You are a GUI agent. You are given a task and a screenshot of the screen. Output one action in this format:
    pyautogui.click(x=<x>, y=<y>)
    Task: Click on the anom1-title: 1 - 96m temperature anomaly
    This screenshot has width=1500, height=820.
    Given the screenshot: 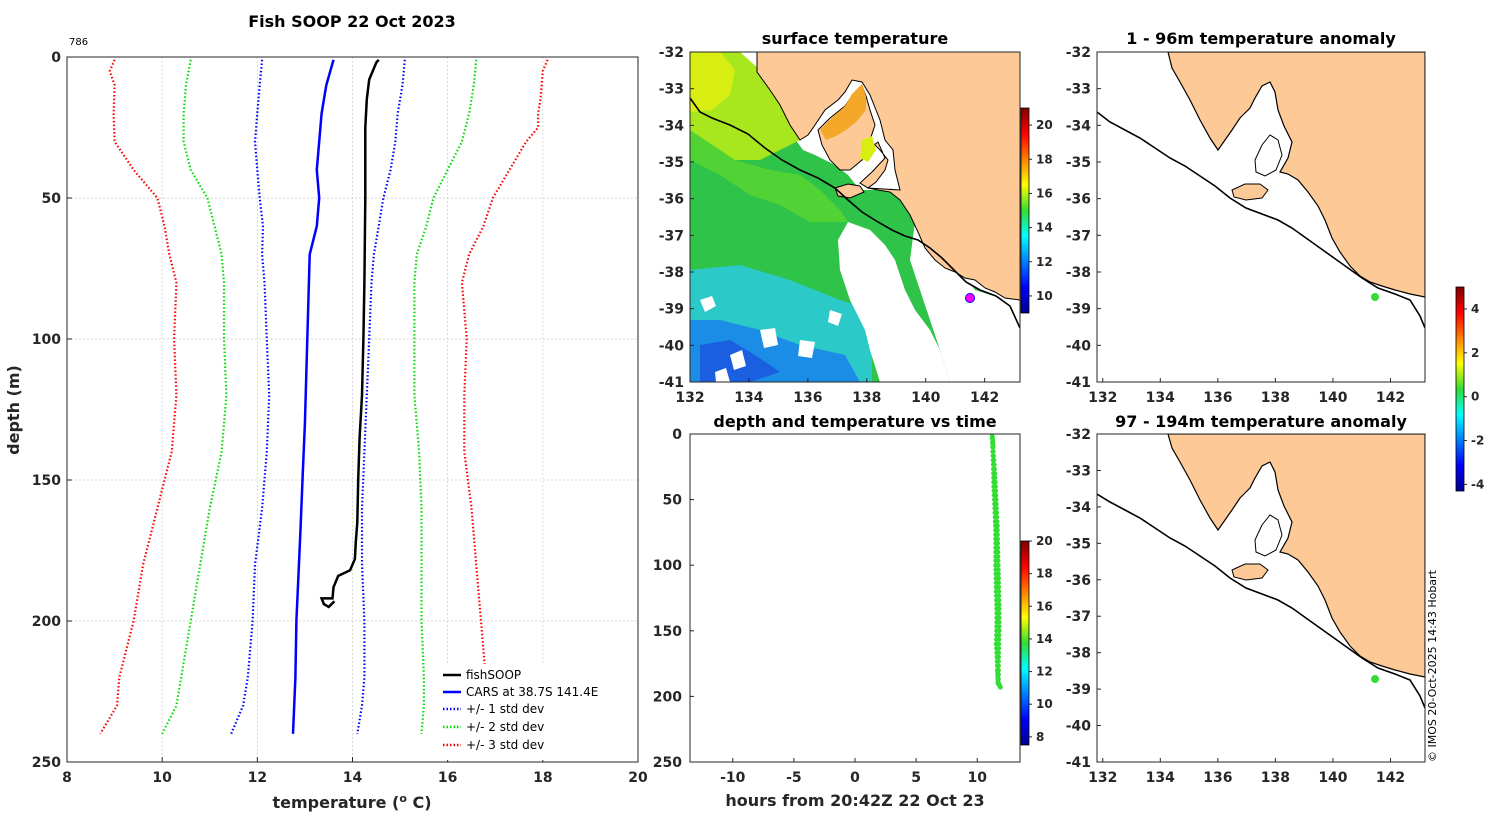 What is the action you would take?
    pyautogui.click(x=1261, y=38)
    